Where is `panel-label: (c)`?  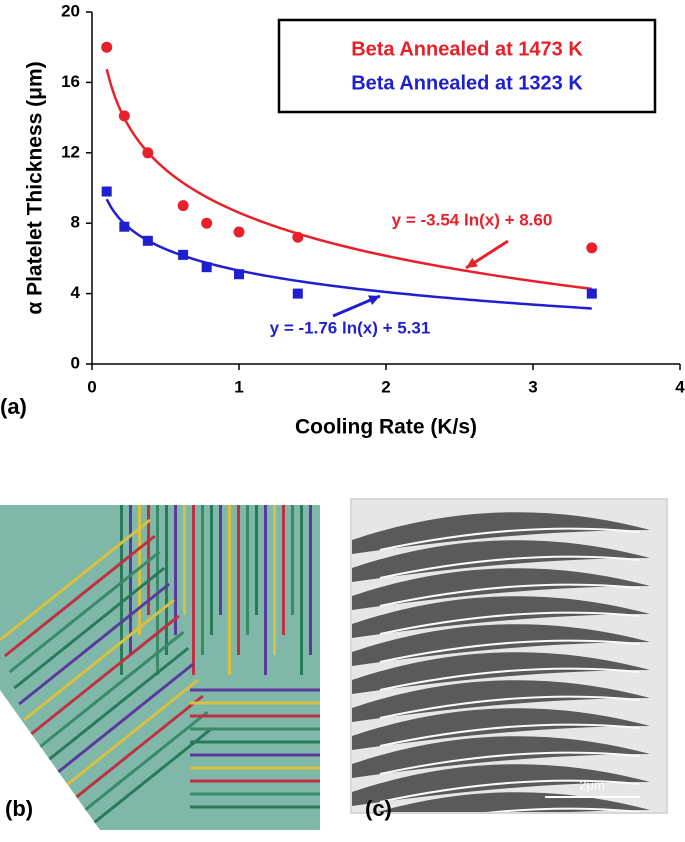
panel-label: (c) is located at coordinates (378, 808).